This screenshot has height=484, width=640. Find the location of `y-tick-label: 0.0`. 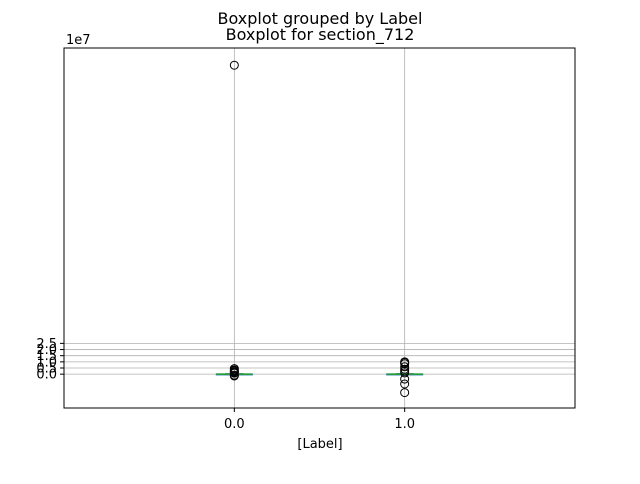

y-tick-label: 0.0 is located at coordinates (46, 375).